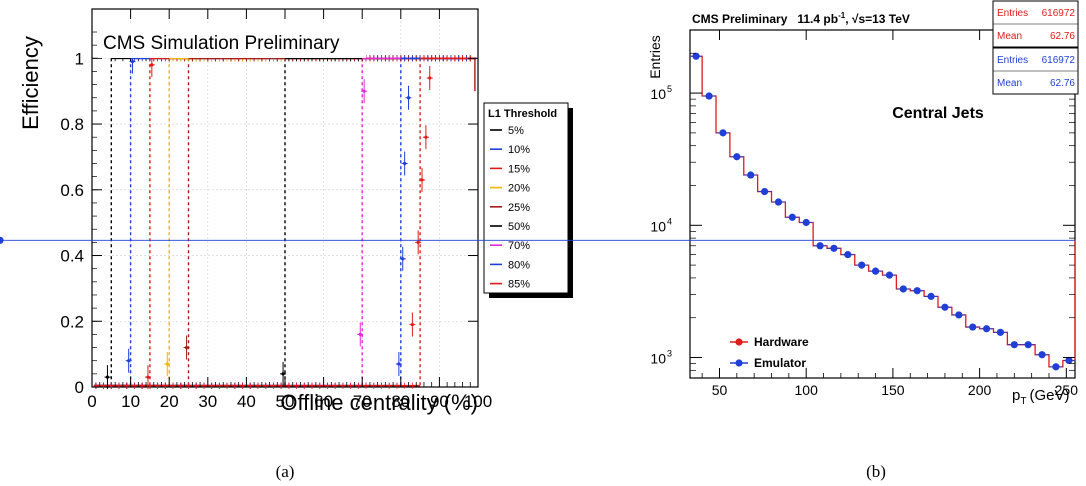  I want to click on legend-title: L1 Threshold, so click(522, 114).